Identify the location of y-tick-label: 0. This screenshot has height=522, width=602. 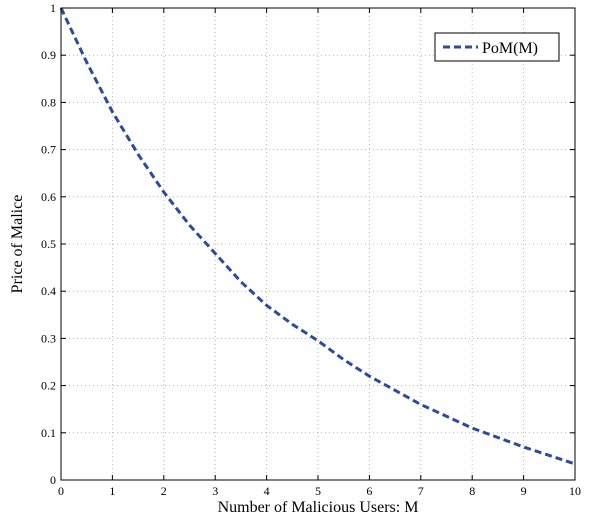
(53, 480).